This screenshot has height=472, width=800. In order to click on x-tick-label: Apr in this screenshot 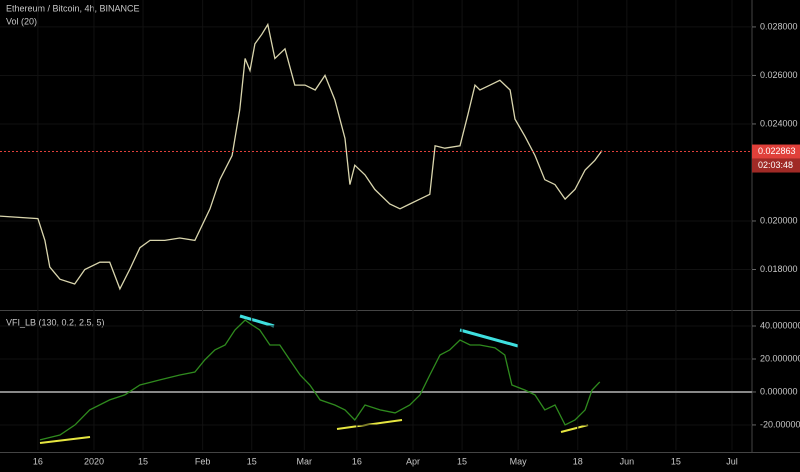, I will do `click(413, 461)`.